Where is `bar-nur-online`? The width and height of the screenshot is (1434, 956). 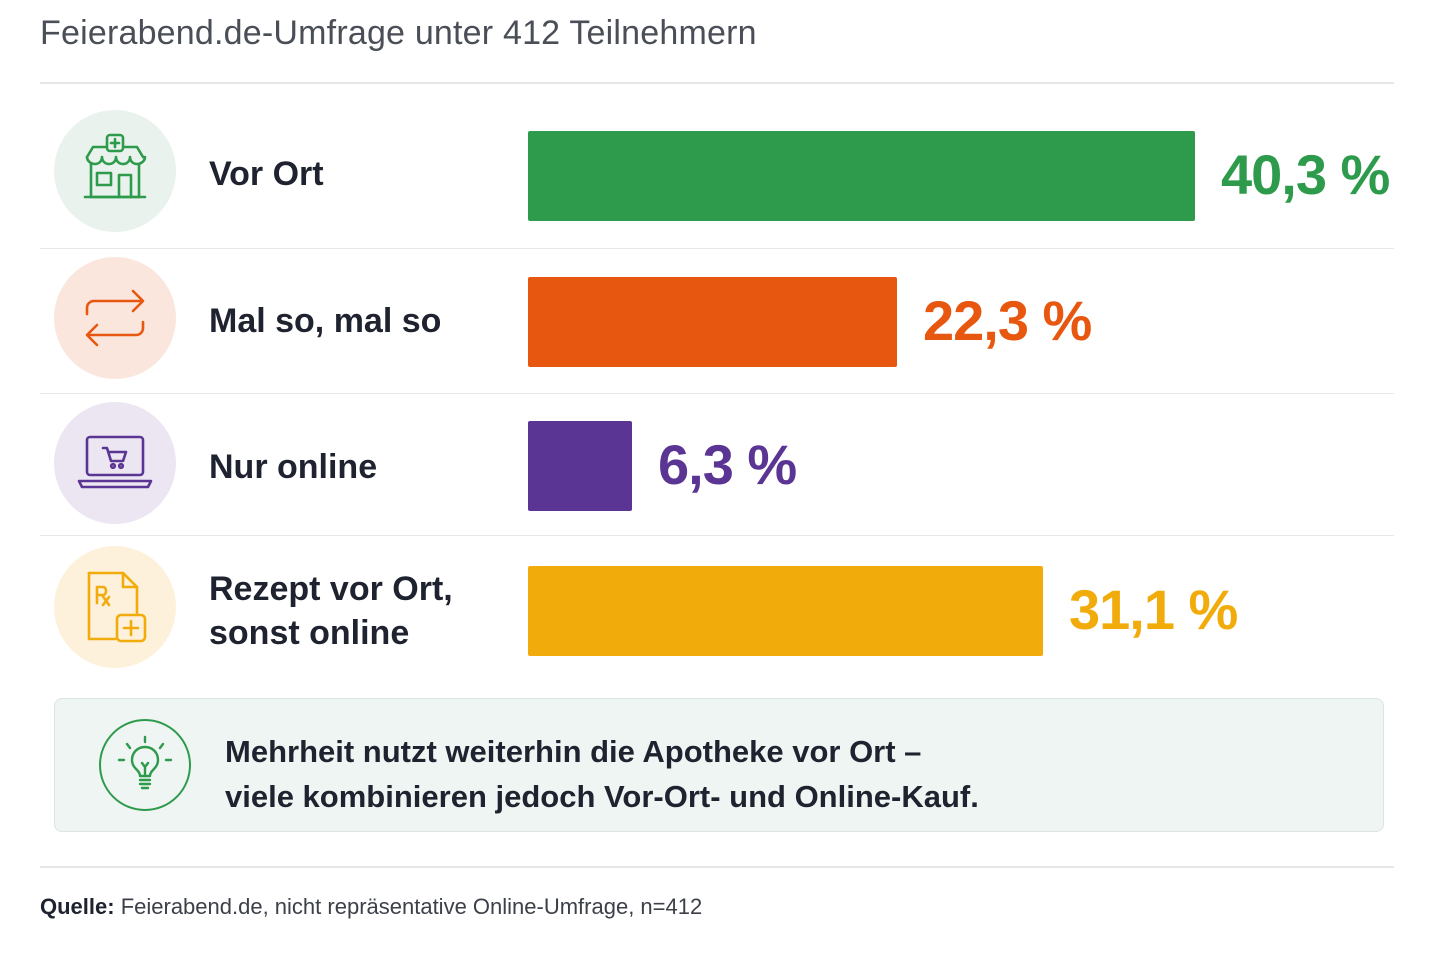 bar-nur-online is located at coordinates (580, 466).